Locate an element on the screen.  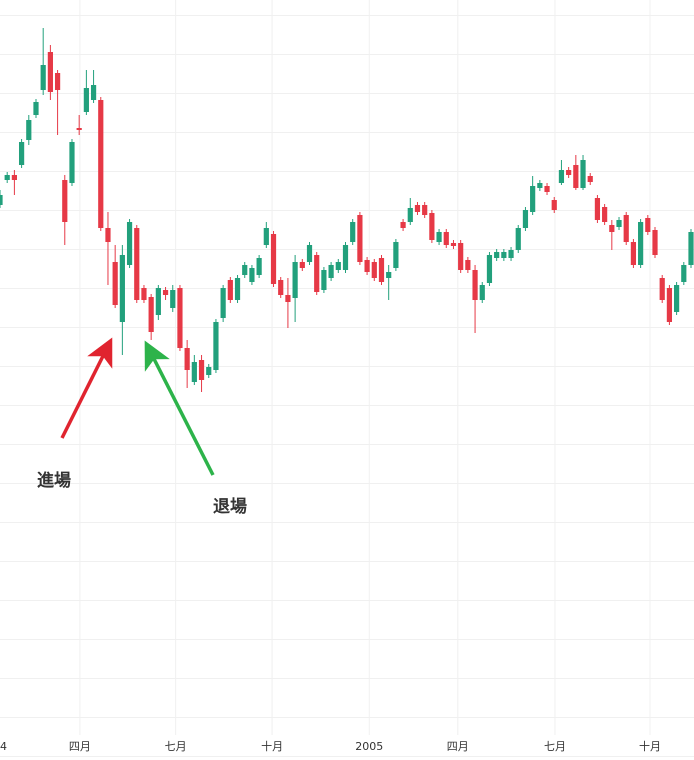
exit-label: 退場 is located at coordinates (230, 507).